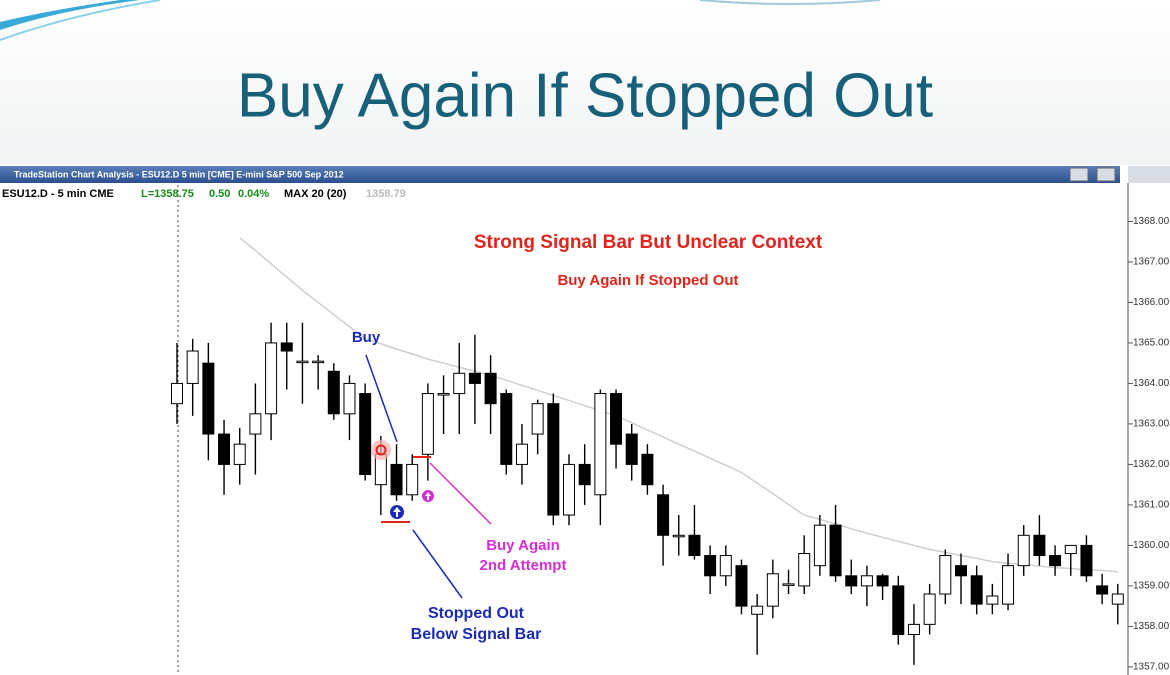  I want to click on status-pct: 0.04%, so click(253, 194).